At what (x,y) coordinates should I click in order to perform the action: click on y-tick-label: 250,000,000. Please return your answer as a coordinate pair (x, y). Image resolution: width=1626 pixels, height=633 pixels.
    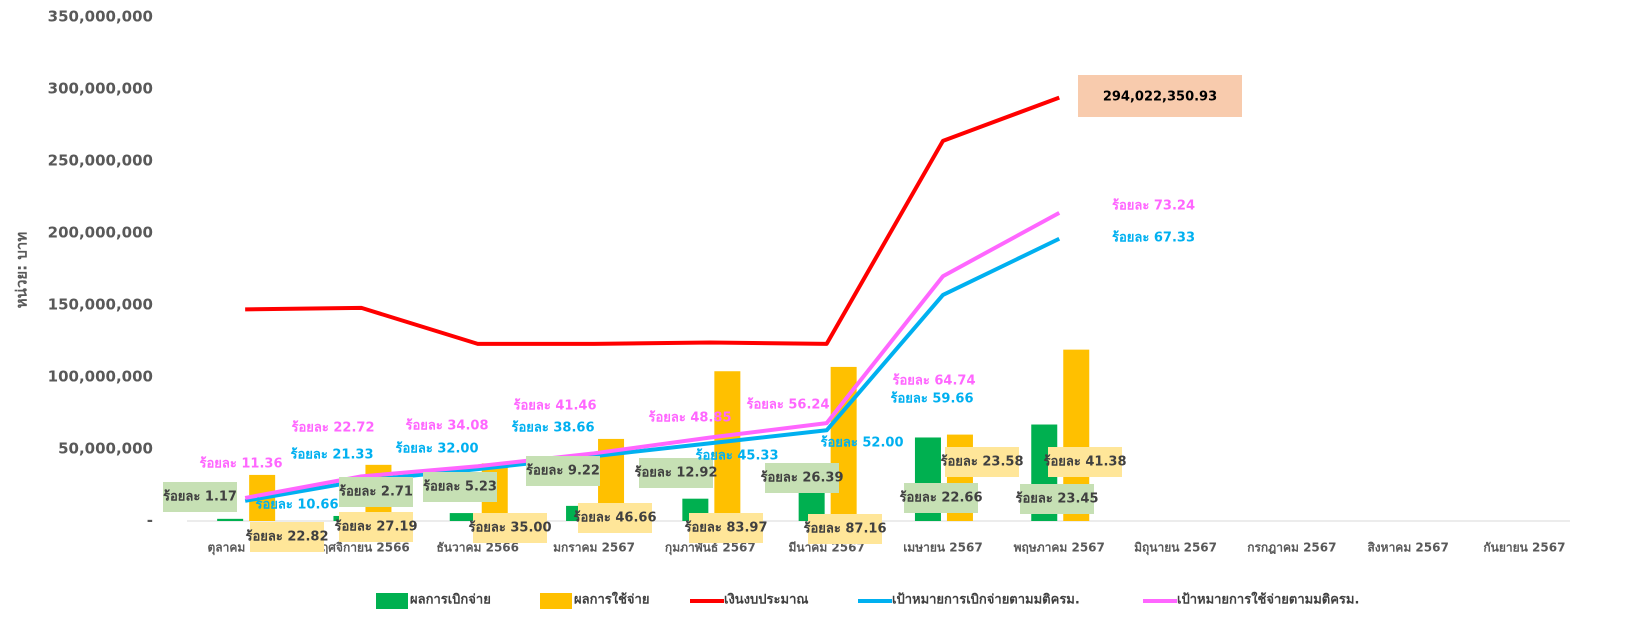
    Looking at the image, I should click on (100, 161).